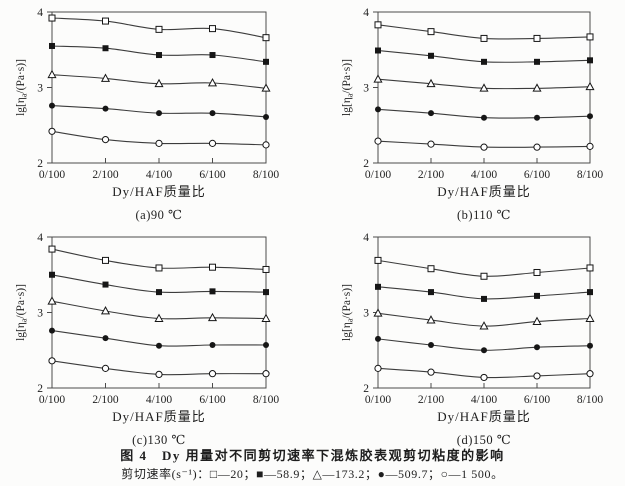  I want to click on figure-title: 图 4 Dy 用量对不同剪切速率下混炼胶表观剪切粘度的影响, so click(312, 455).